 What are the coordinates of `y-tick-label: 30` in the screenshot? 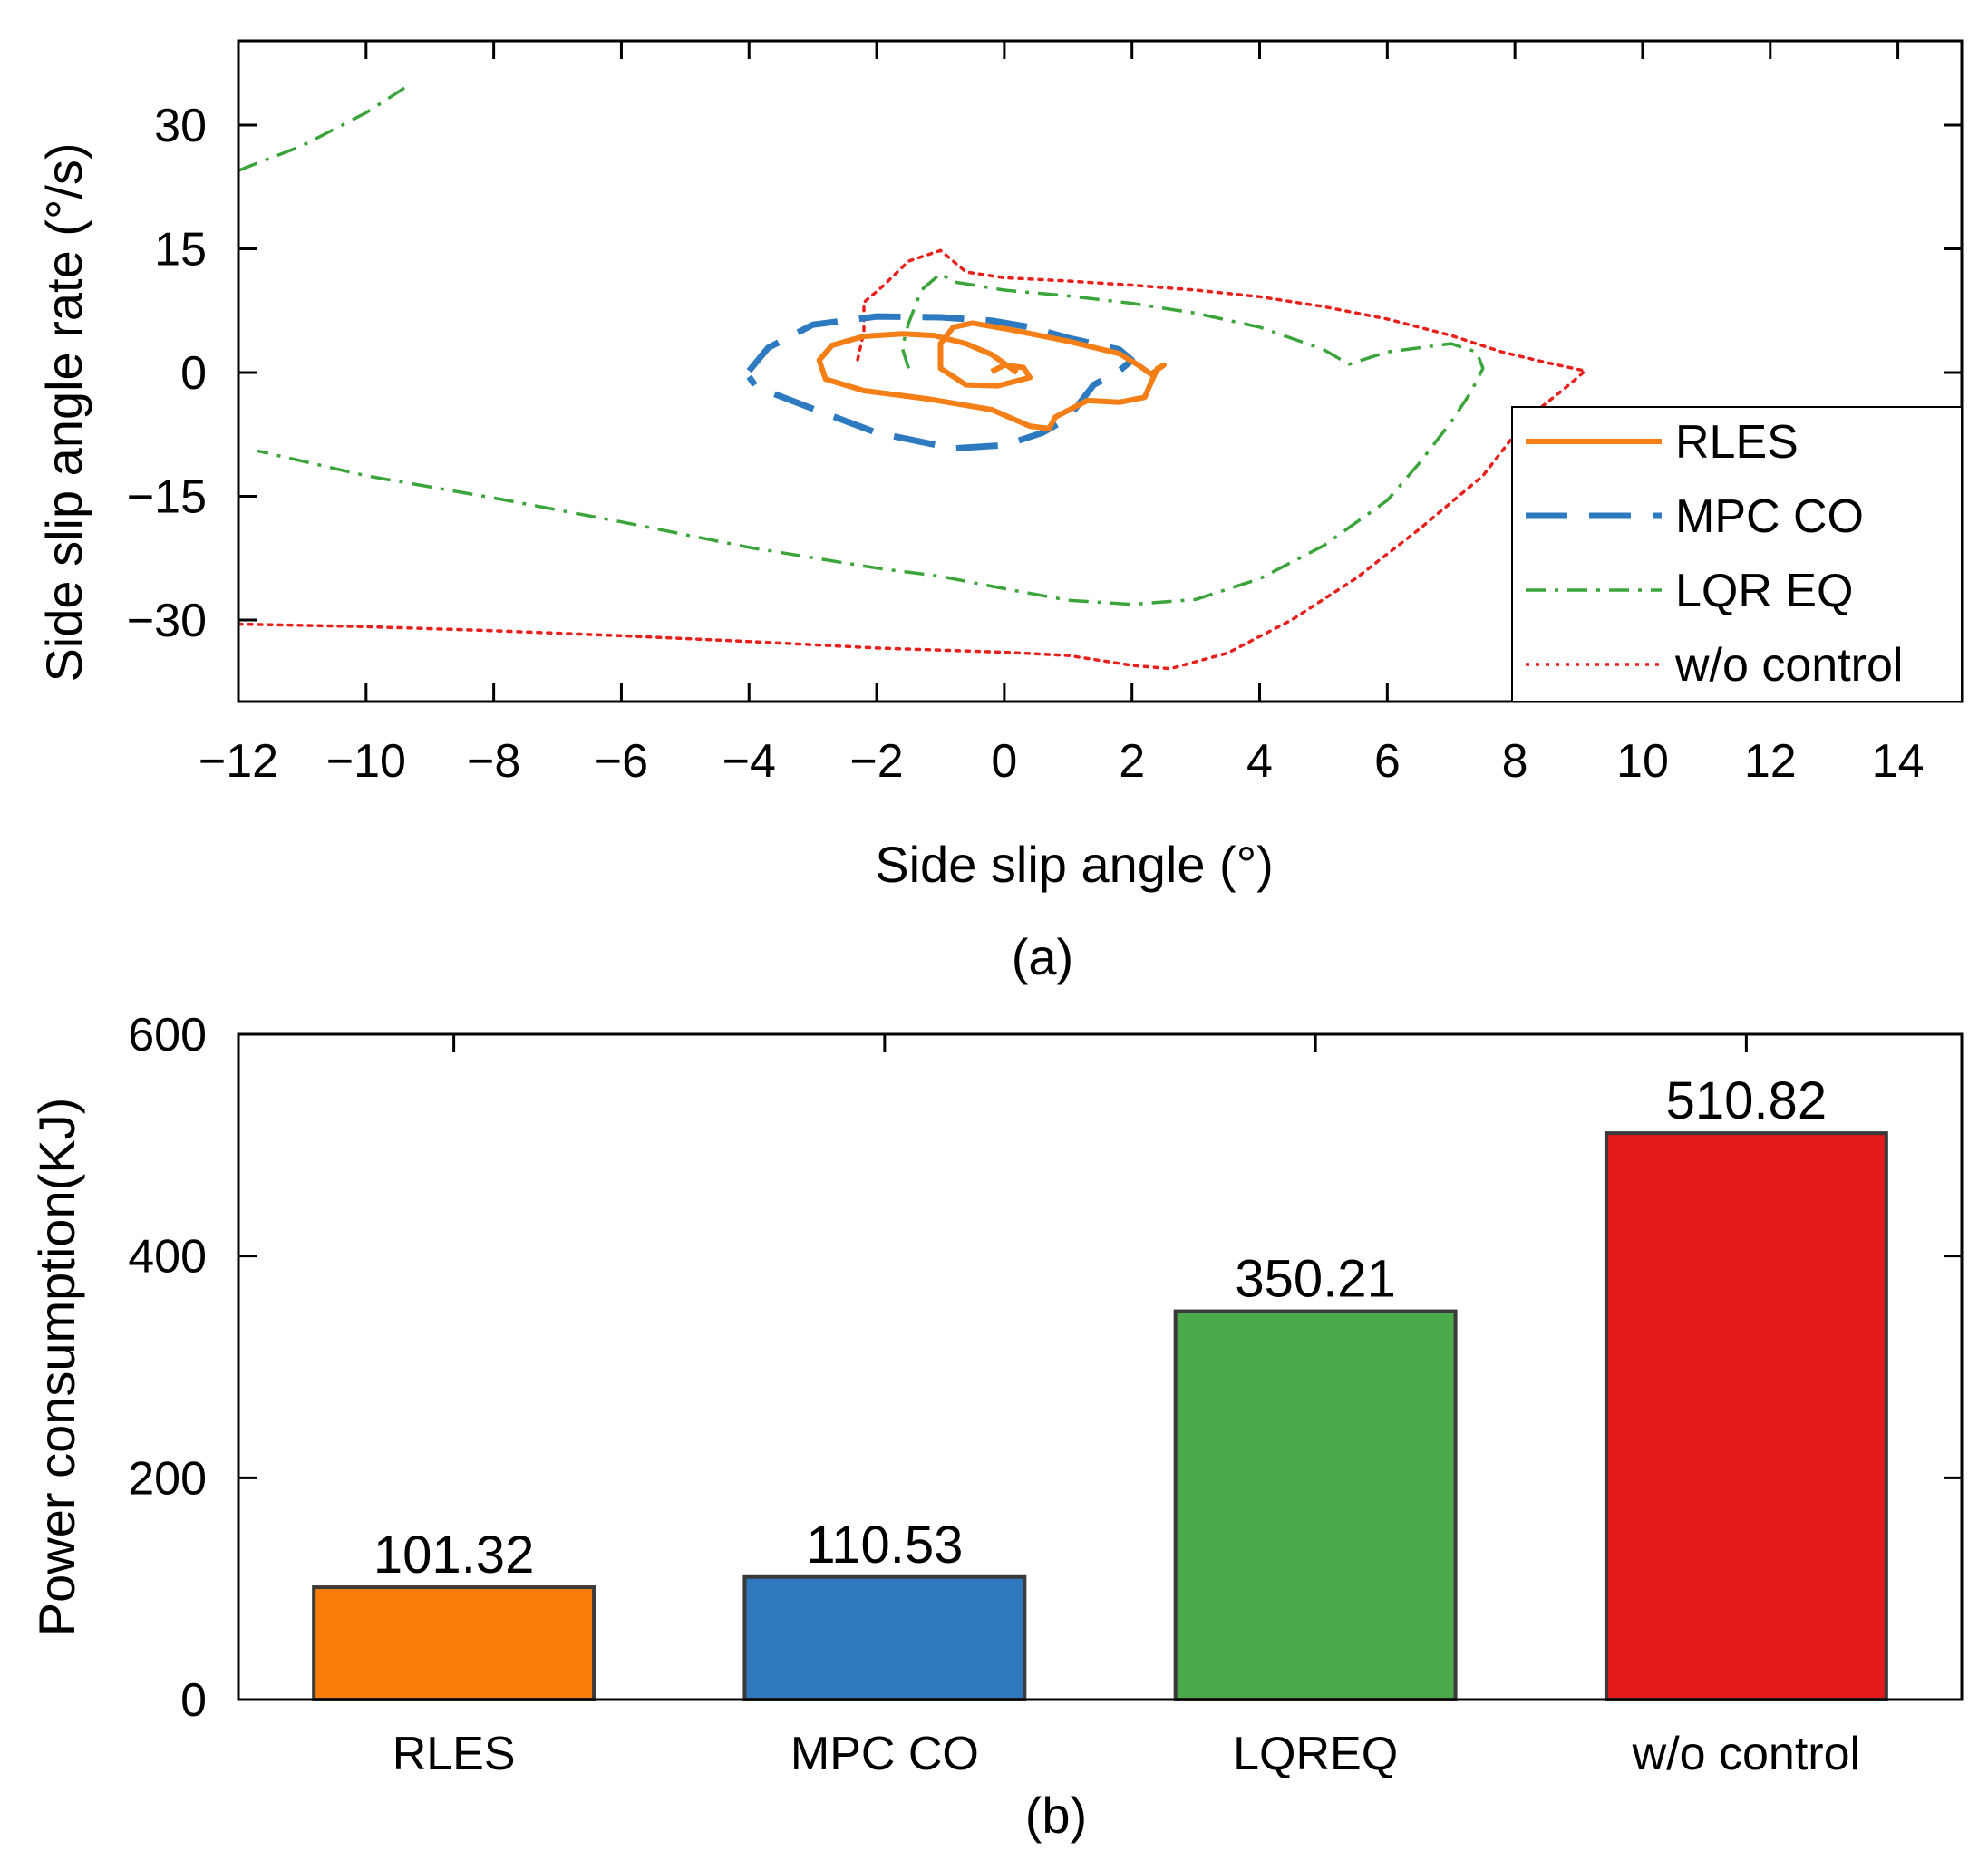 It's located at (181, 126).